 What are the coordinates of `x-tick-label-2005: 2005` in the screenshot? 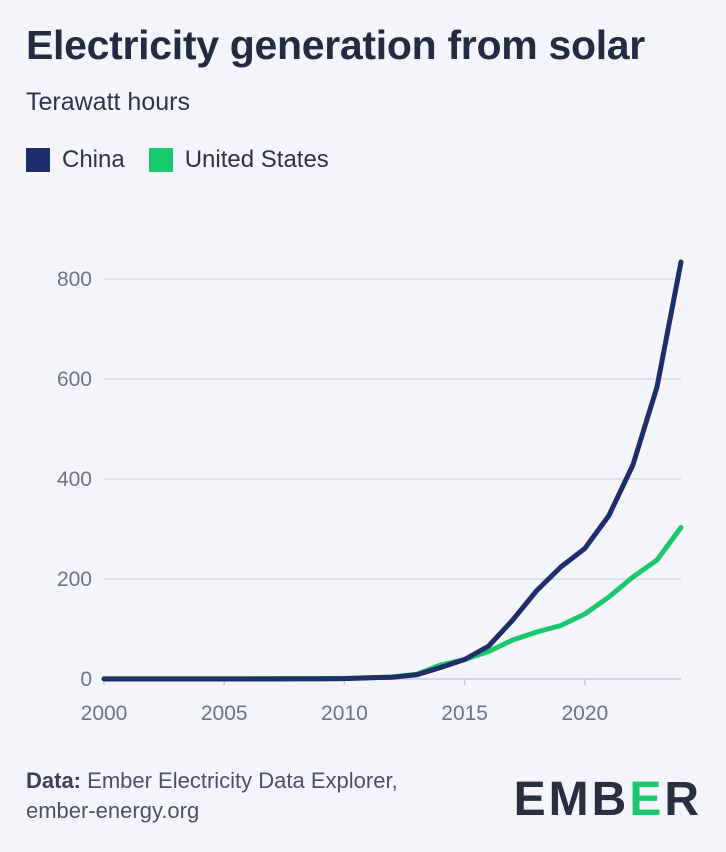 It's located at (224, 713).